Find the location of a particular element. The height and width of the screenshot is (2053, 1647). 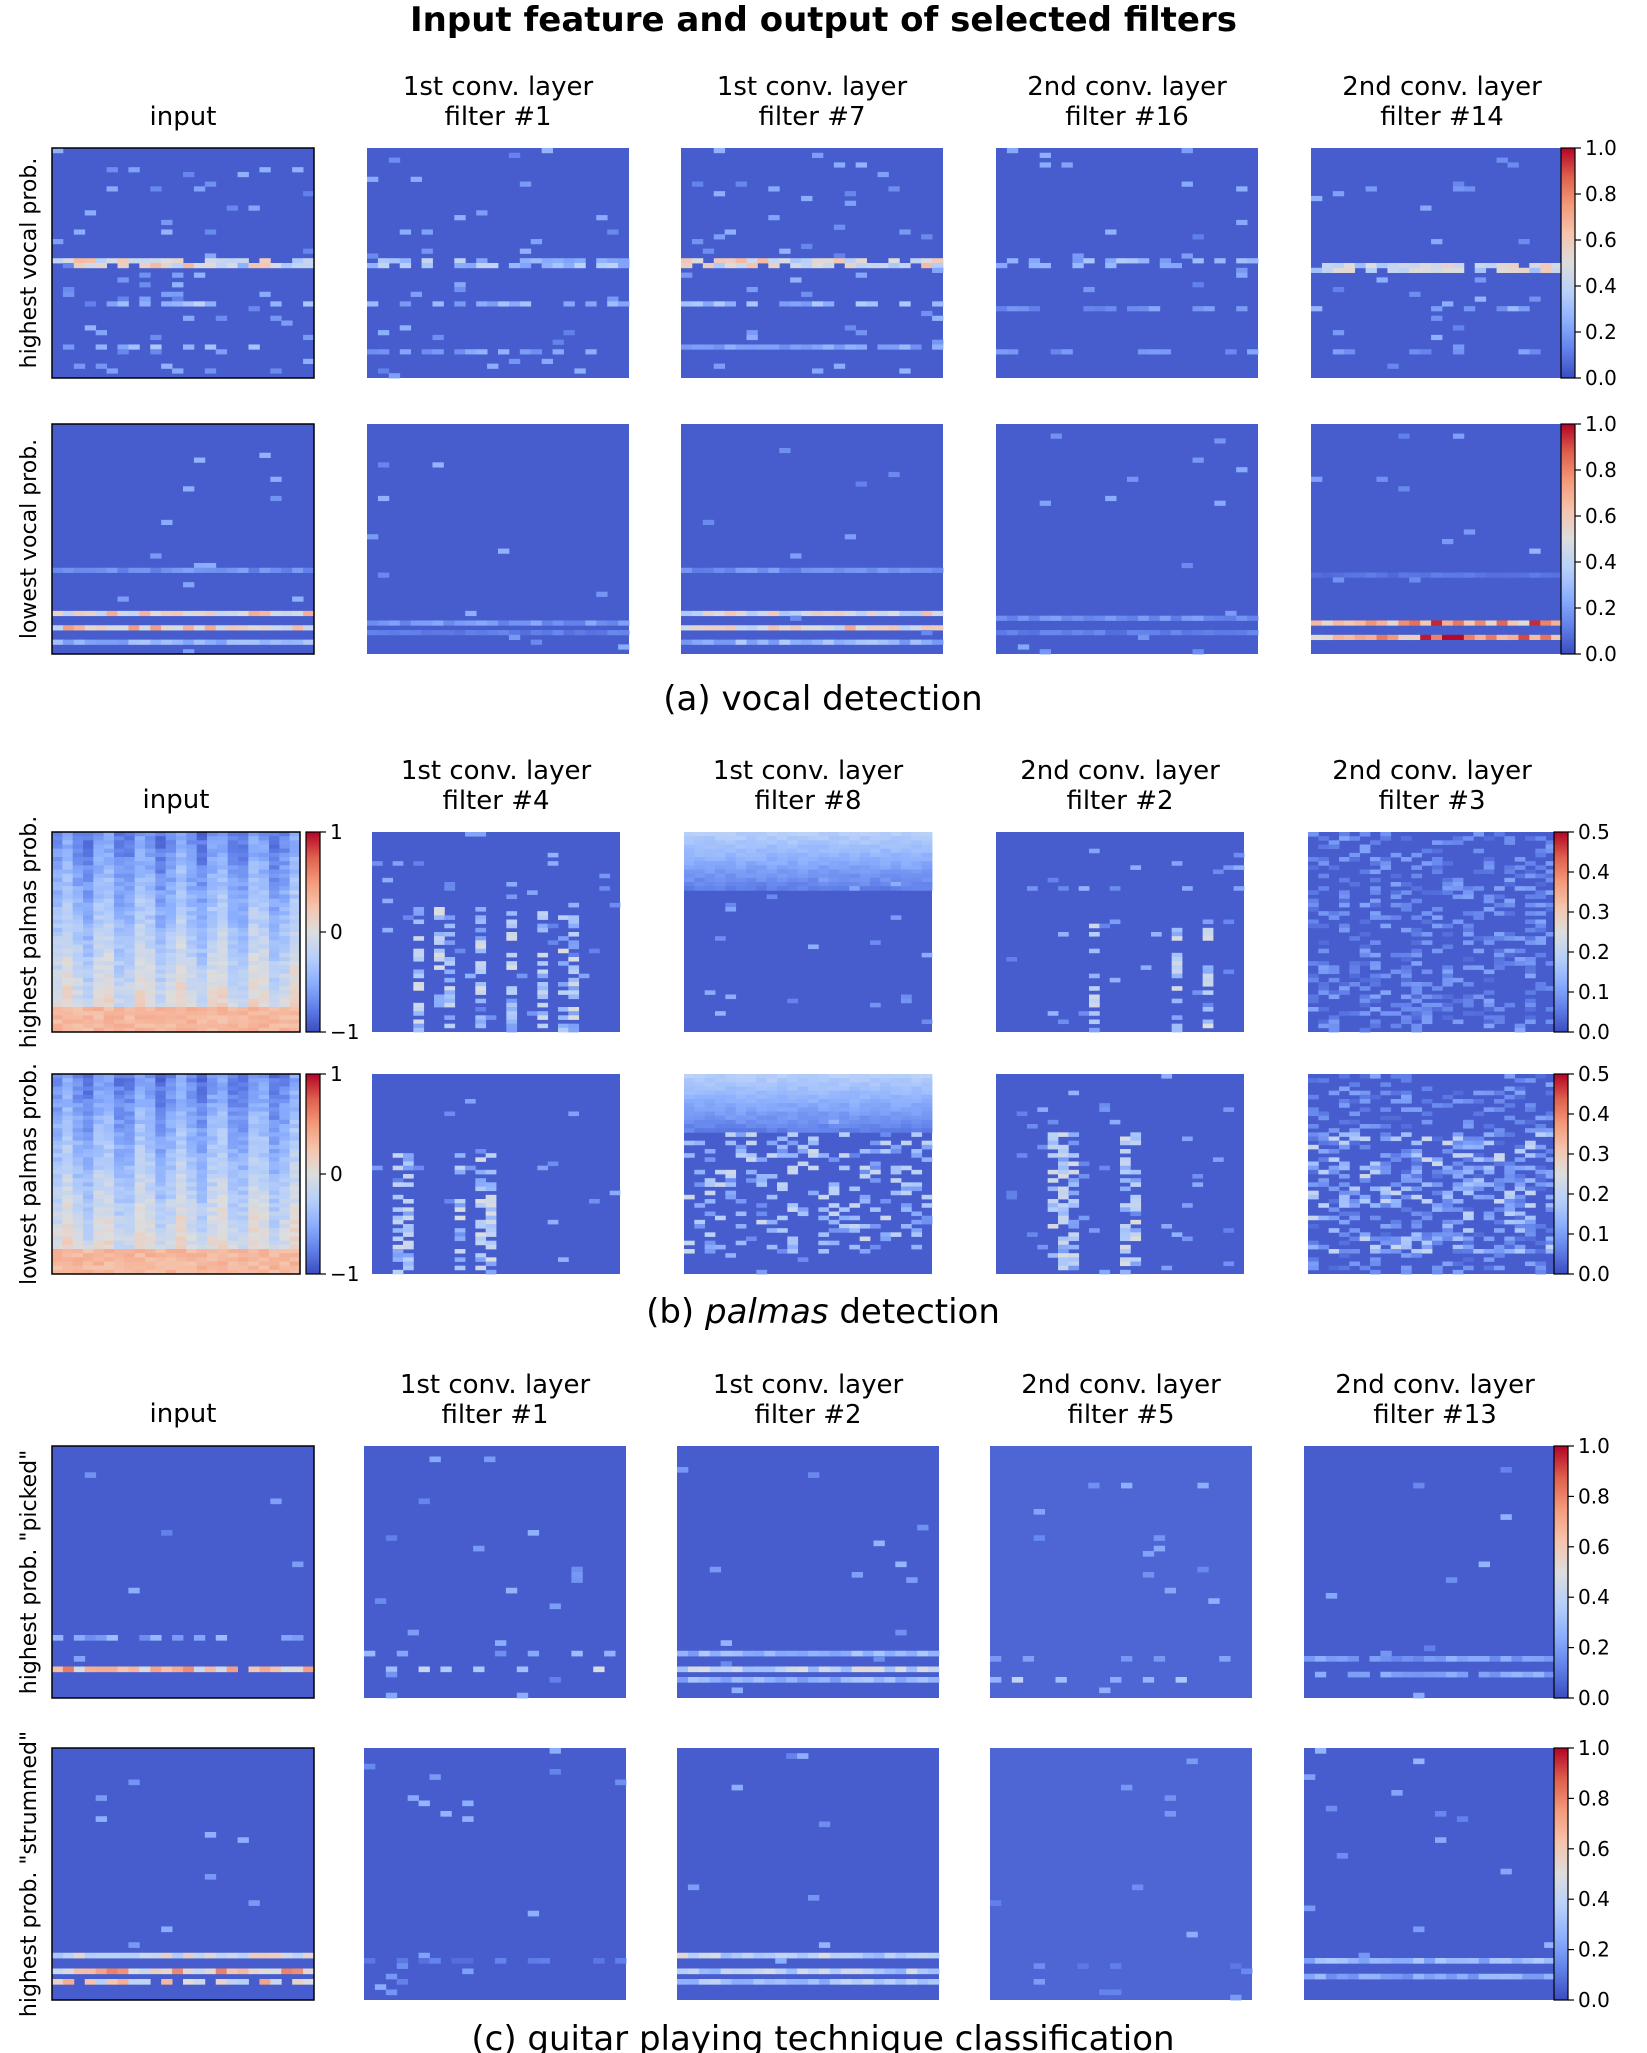

heatmap-a-r0-c1 is located at coordinates (498, 263).